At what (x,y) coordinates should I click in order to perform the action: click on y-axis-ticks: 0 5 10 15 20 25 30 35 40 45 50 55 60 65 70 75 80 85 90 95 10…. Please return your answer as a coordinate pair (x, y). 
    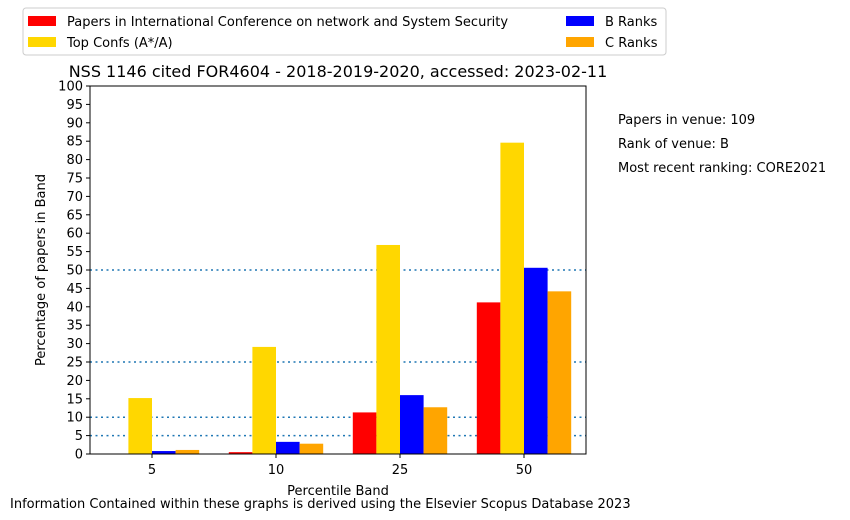
    Looking at the image, I should click on (74, 271).